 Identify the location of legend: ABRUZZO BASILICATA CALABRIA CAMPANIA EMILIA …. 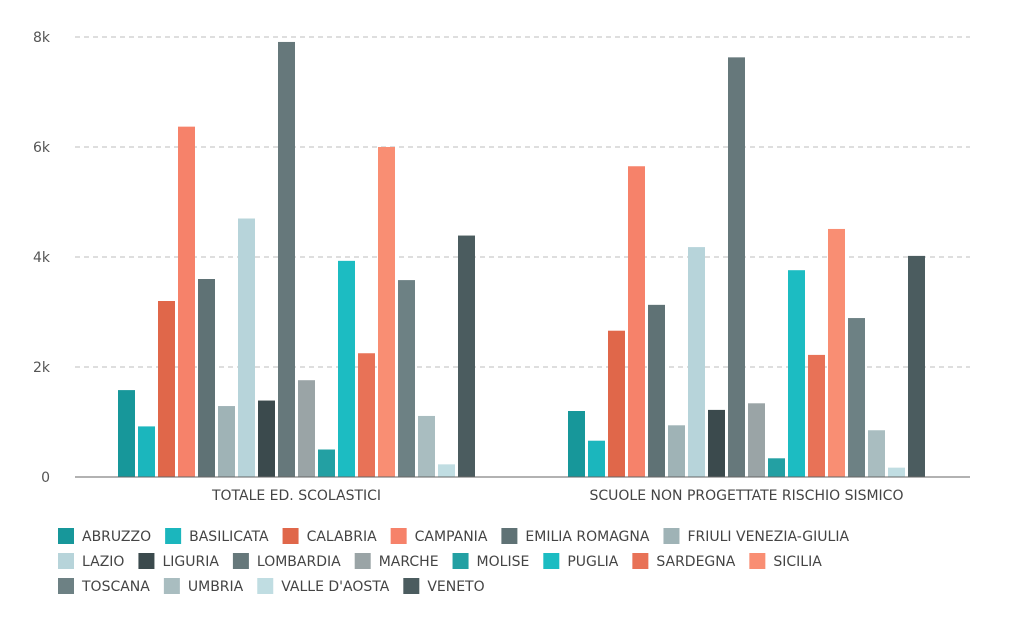
(453, 561).